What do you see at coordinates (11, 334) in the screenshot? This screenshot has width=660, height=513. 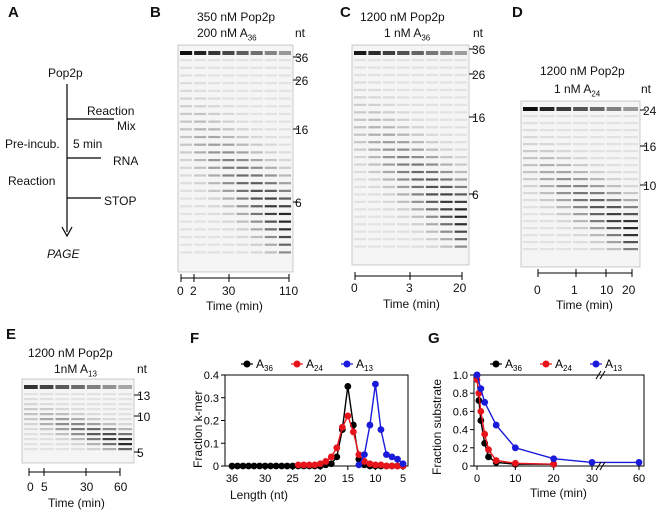 I see `panel-letter-e: E` at bounding box center [11, 334].